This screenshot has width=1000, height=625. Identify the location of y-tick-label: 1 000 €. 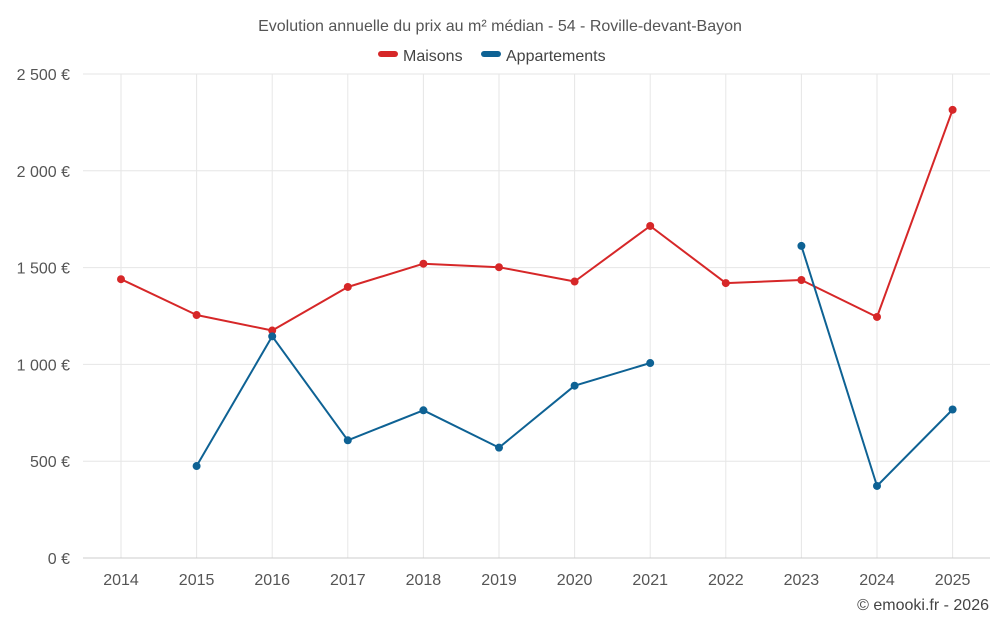
(43, 365).